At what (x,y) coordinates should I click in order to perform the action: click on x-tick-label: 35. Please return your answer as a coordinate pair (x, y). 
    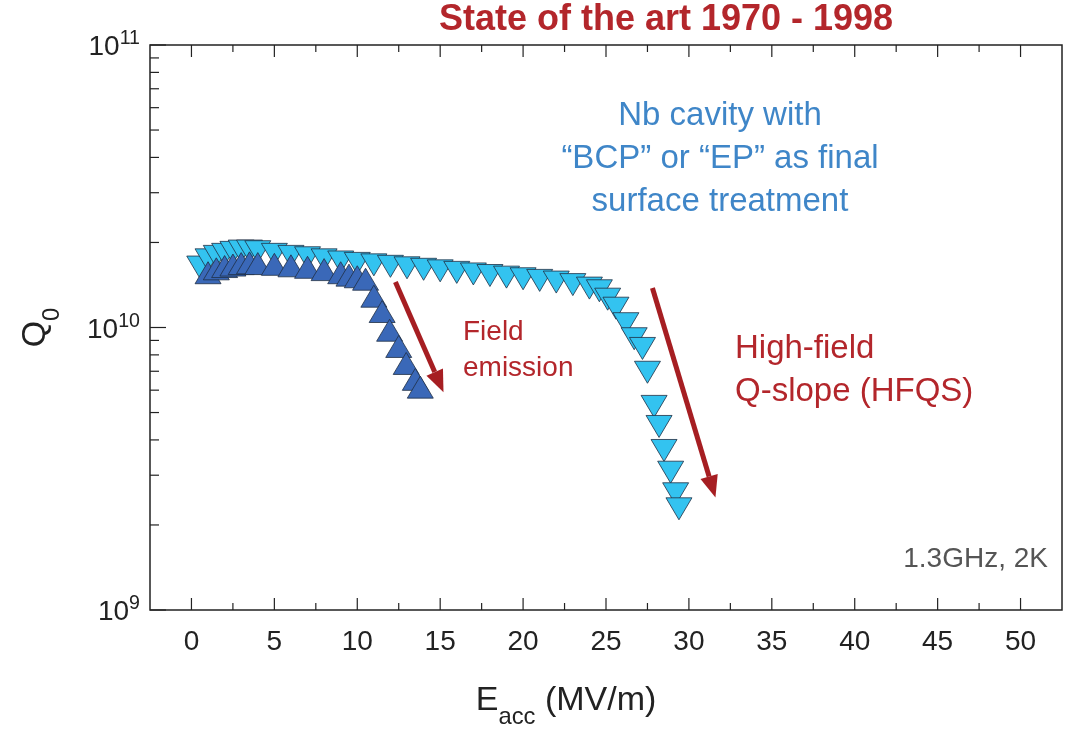
    Looking at the image, I should click on (772, 640).